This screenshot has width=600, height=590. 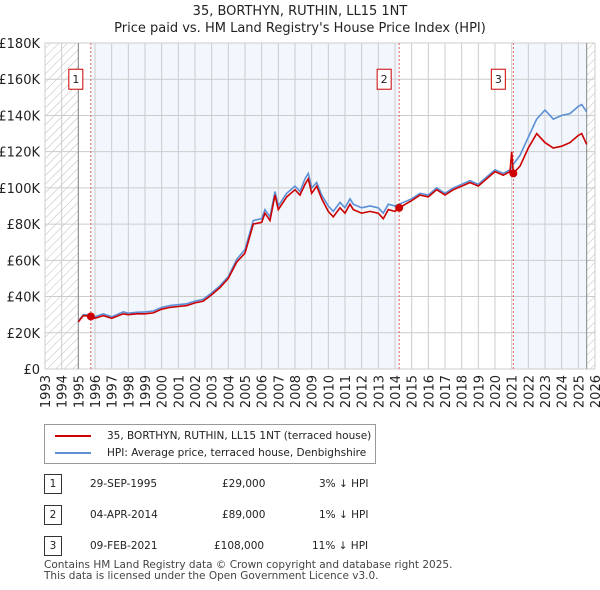 I want to click on table-row: 1 29-SEP-1995 £29,000 3% ↓ HPI, so click(x=254, y=484).